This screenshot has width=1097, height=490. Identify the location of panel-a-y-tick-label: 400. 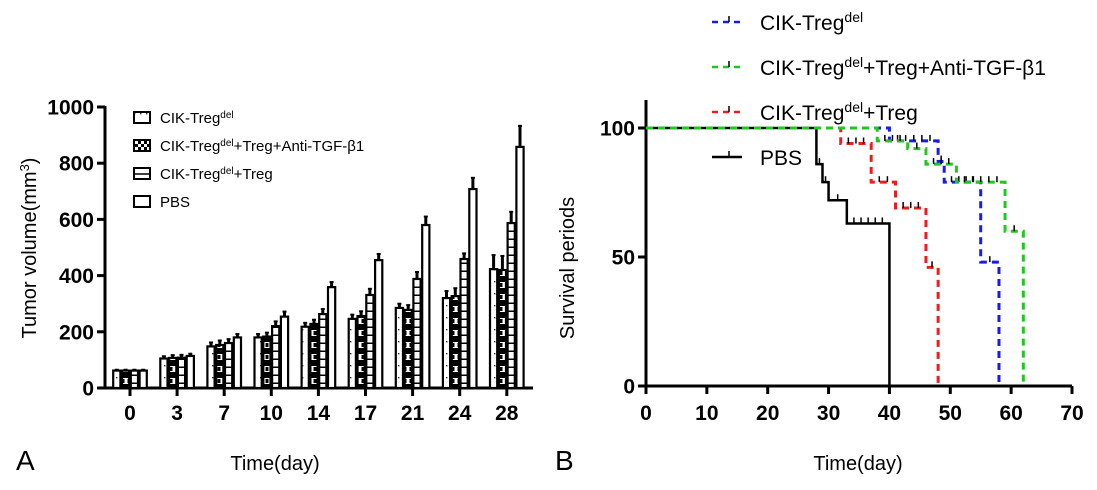
(76, 276).